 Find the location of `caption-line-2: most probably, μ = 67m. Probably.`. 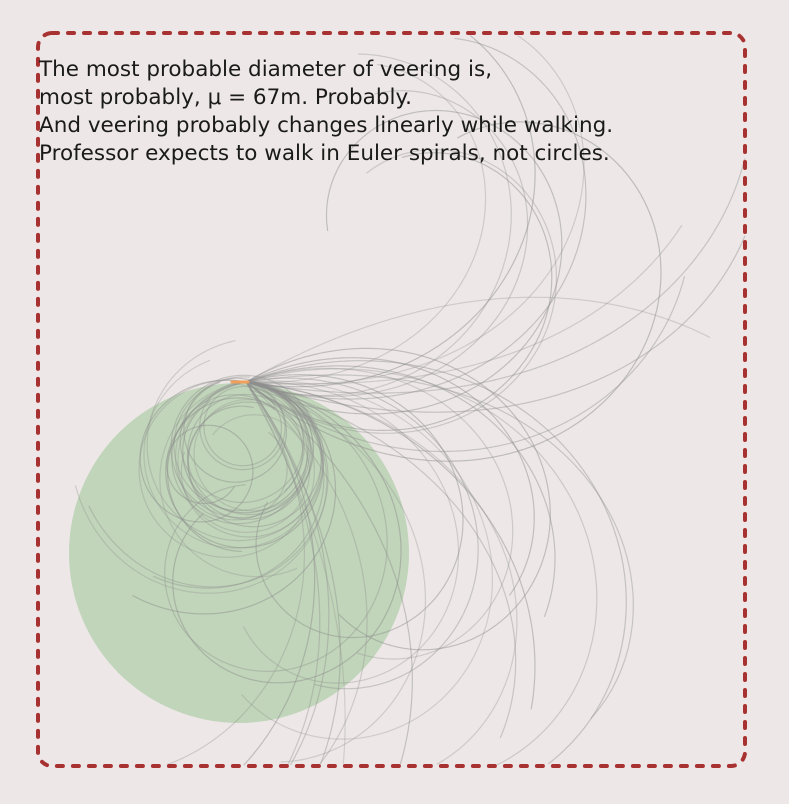

caption-line-2: most probably, μ = 67m. Probably. is located at coordinates (225, 97).